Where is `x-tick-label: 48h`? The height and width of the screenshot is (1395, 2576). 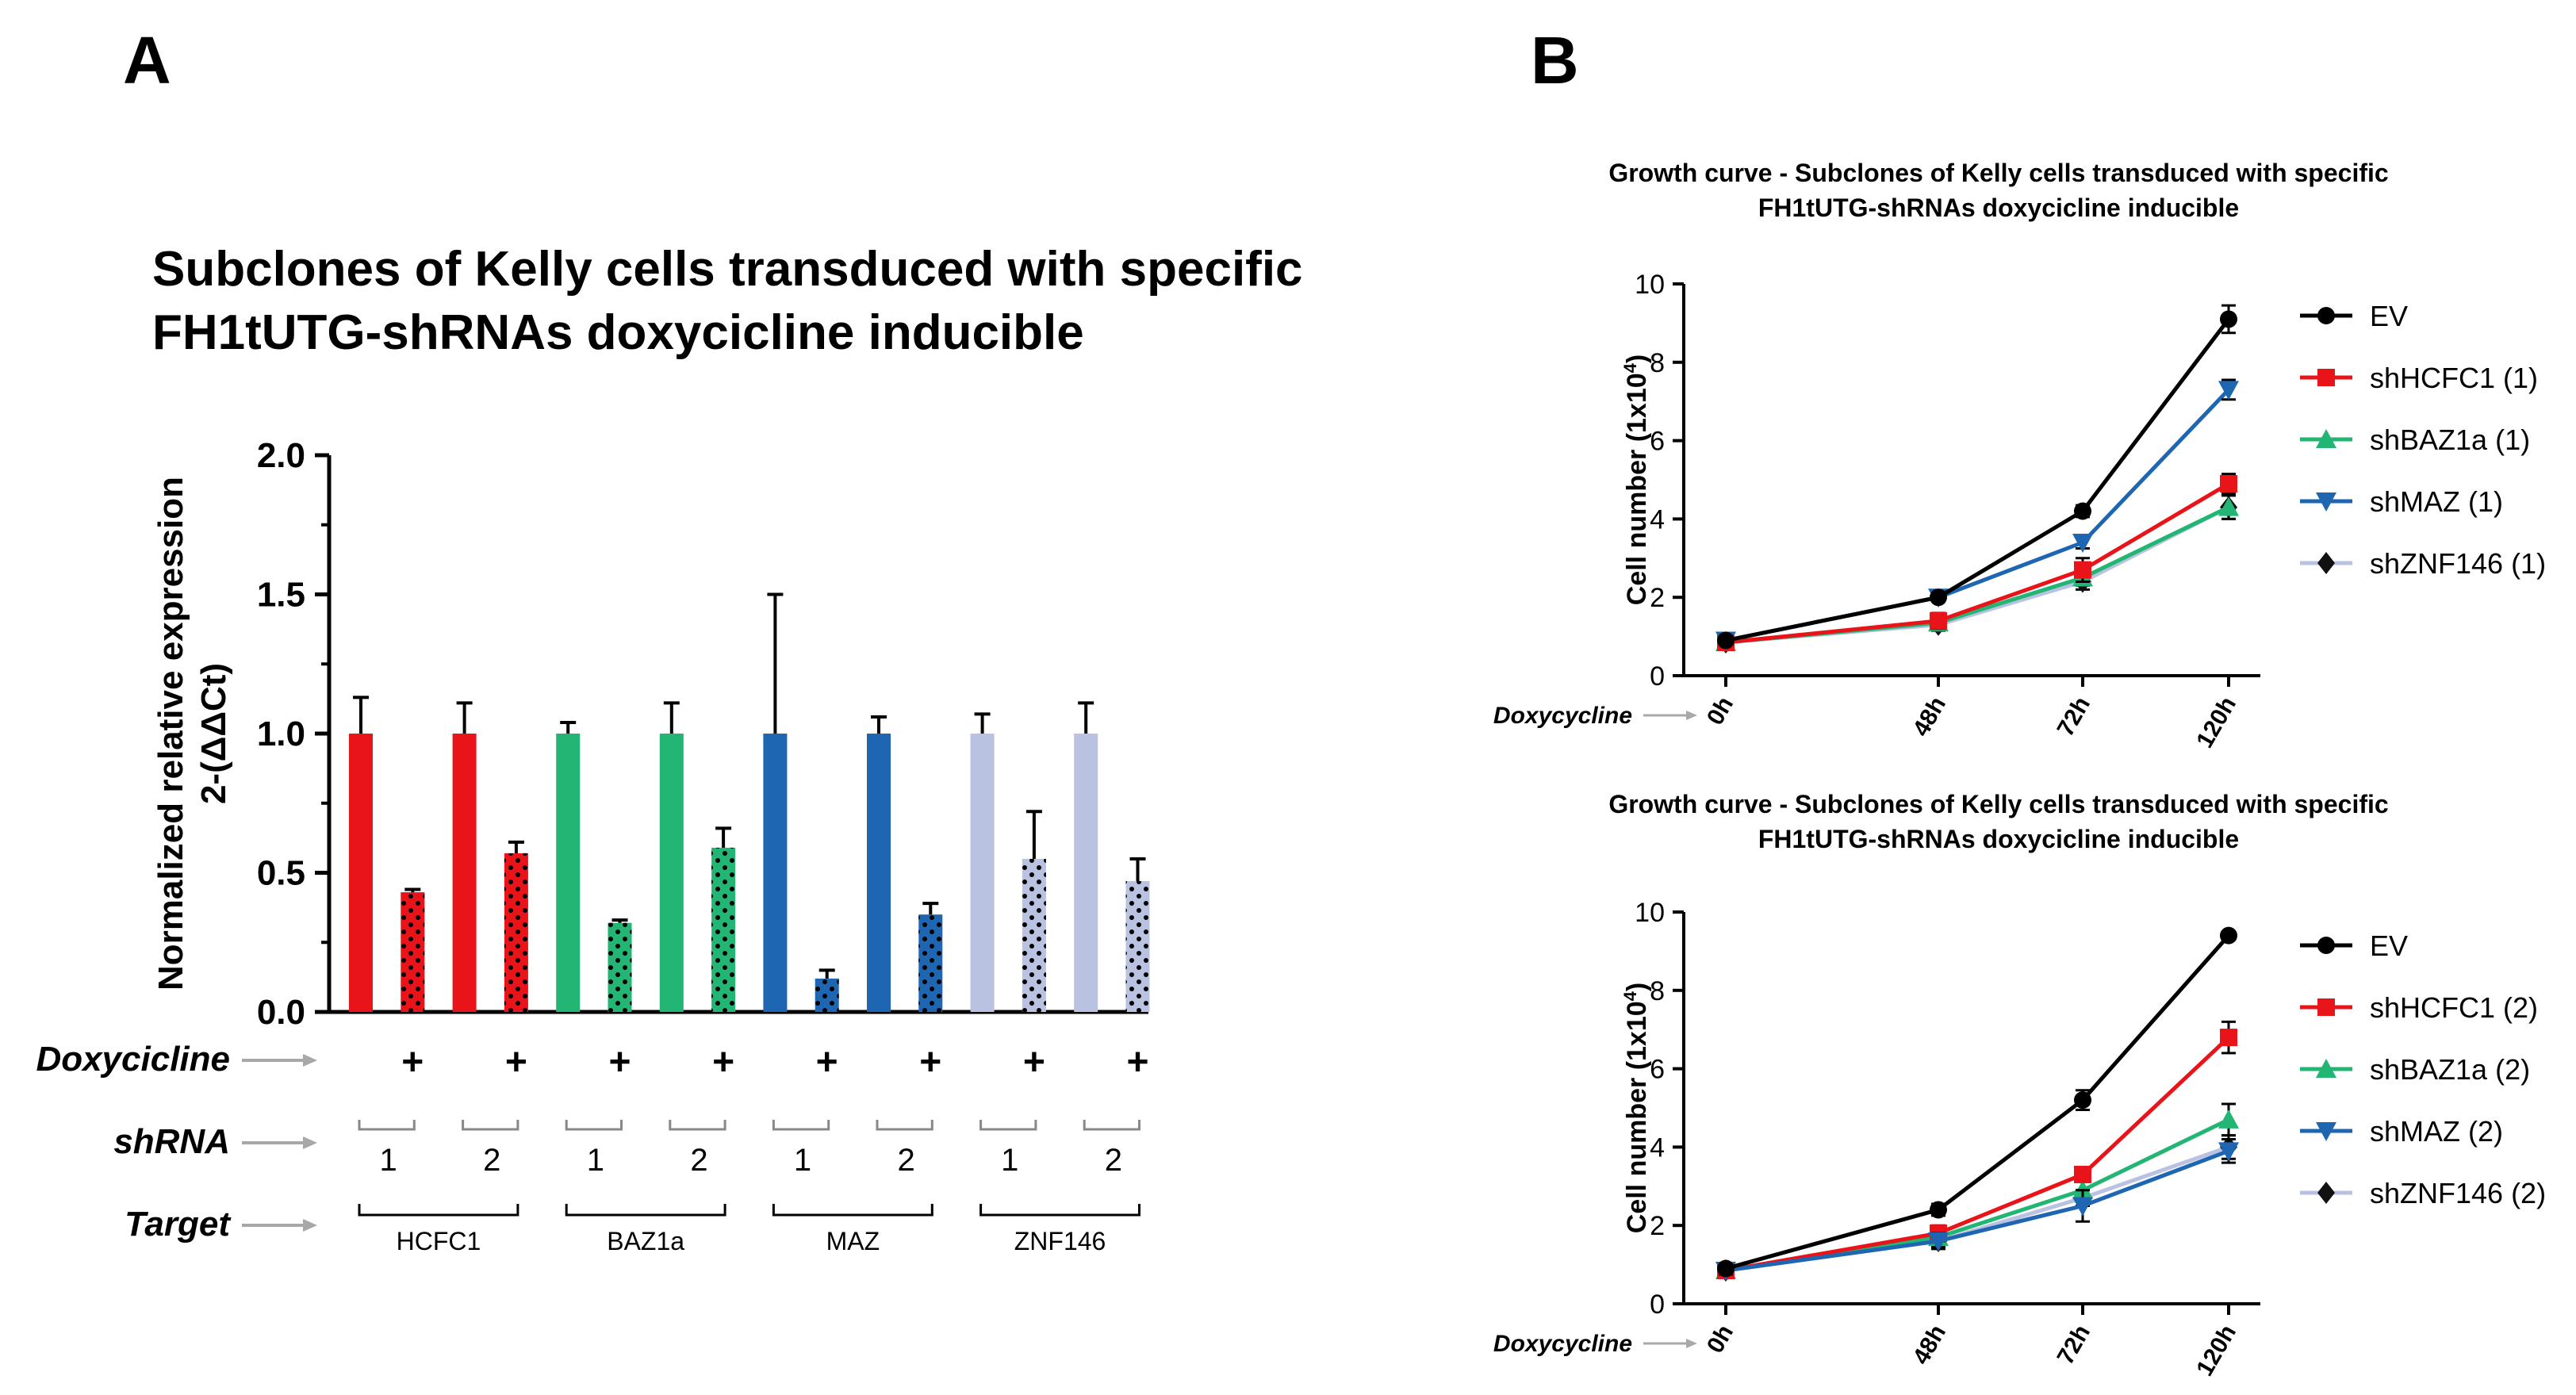
x-tick-label: 48h is located at coordinates (1929, 1344).